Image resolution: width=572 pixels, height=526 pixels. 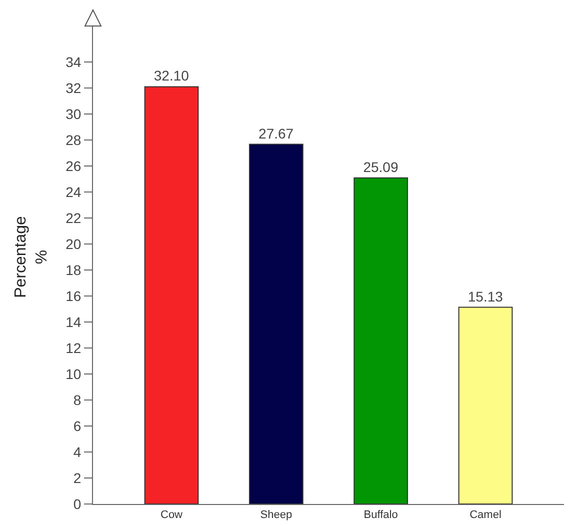 I want to click on y-tick-label: 20, so click(x=74, y=244).